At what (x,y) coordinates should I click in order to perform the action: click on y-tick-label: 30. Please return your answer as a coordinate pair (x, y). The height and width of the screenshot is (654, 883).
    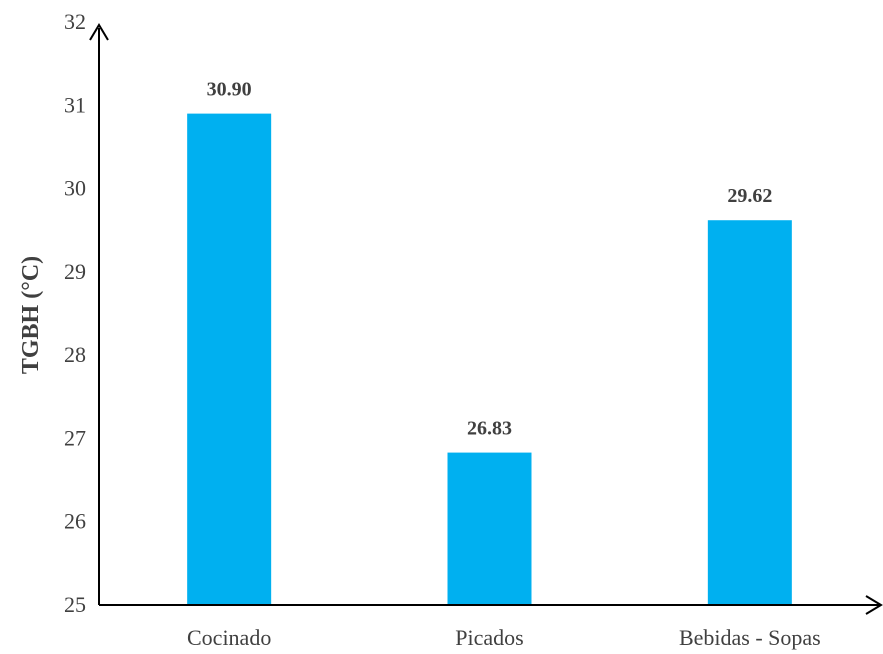
    Looking at the image, I should click on (75, 188).